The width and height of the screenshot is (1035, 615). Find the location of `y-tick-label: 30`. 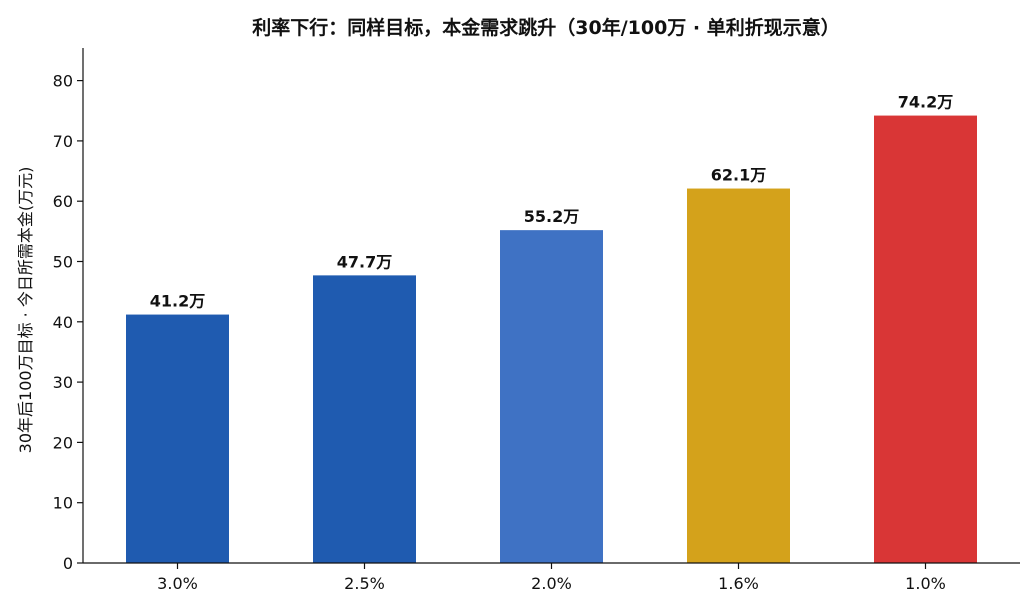

y-tick-label: 30 is located at coordinates (63, 382).